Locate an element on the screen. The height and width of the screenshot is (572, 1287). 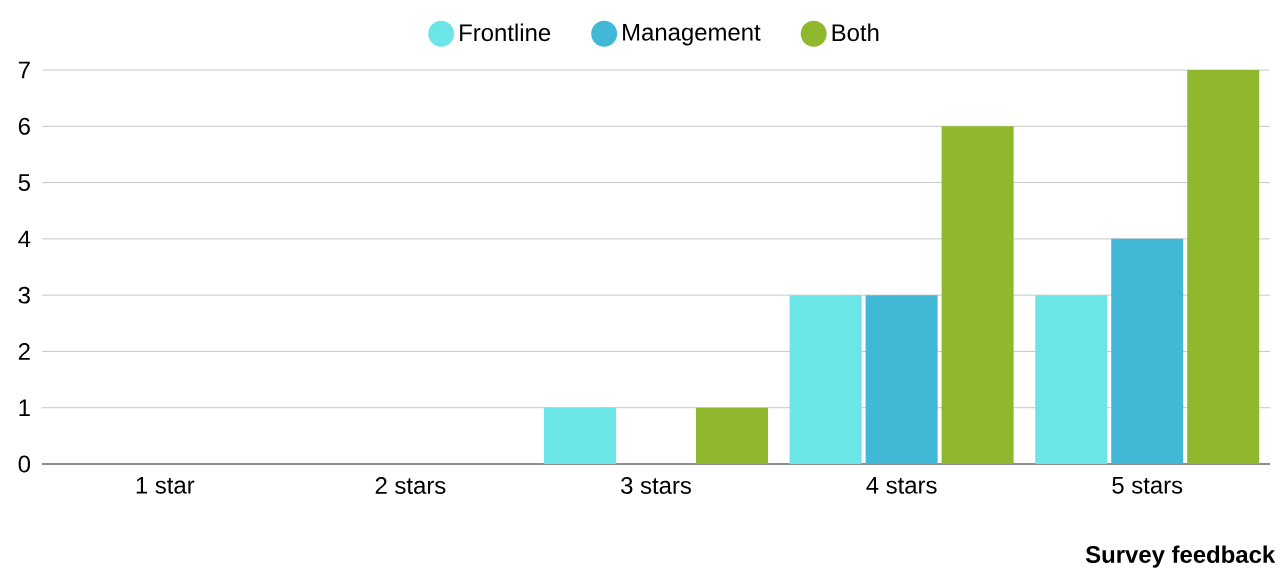
legend-label: Both is located at coordinates (855, 32).